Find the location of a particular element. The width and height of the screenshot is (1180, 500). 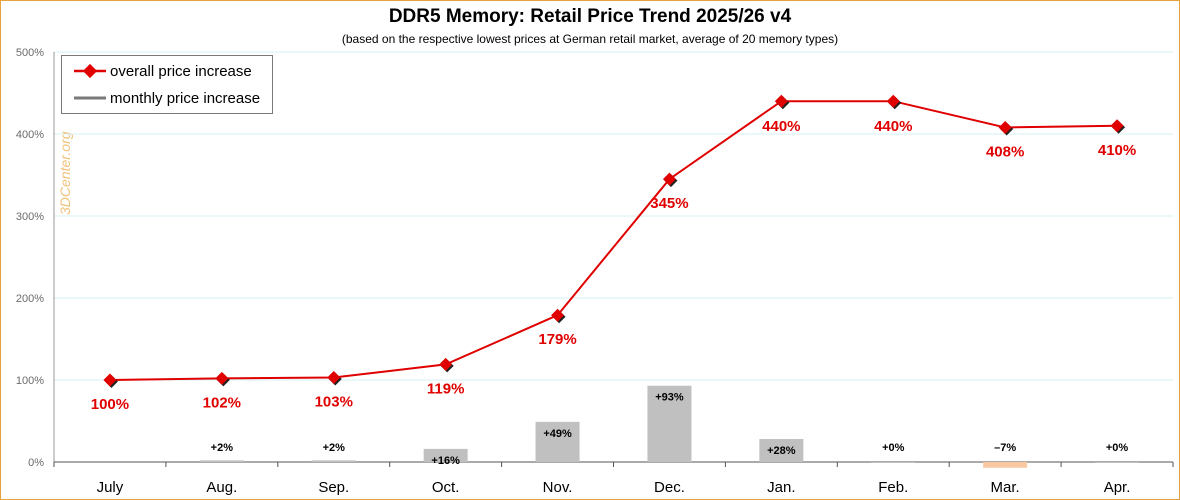

x-tick-label: July is located at coordinates (110, 487).